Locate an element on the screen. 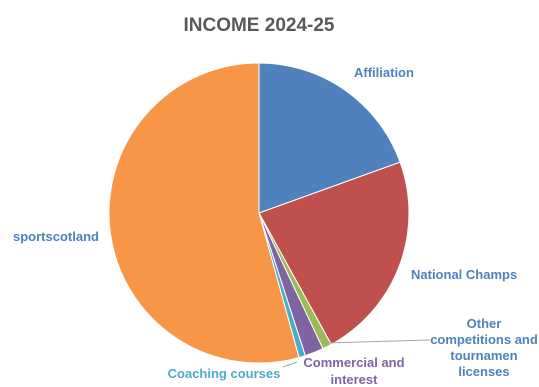 The width and height of the screenshot is (539, 387). leader-line-other-competitions-and-tournamen-licenses is located at coordinates (378, 341).